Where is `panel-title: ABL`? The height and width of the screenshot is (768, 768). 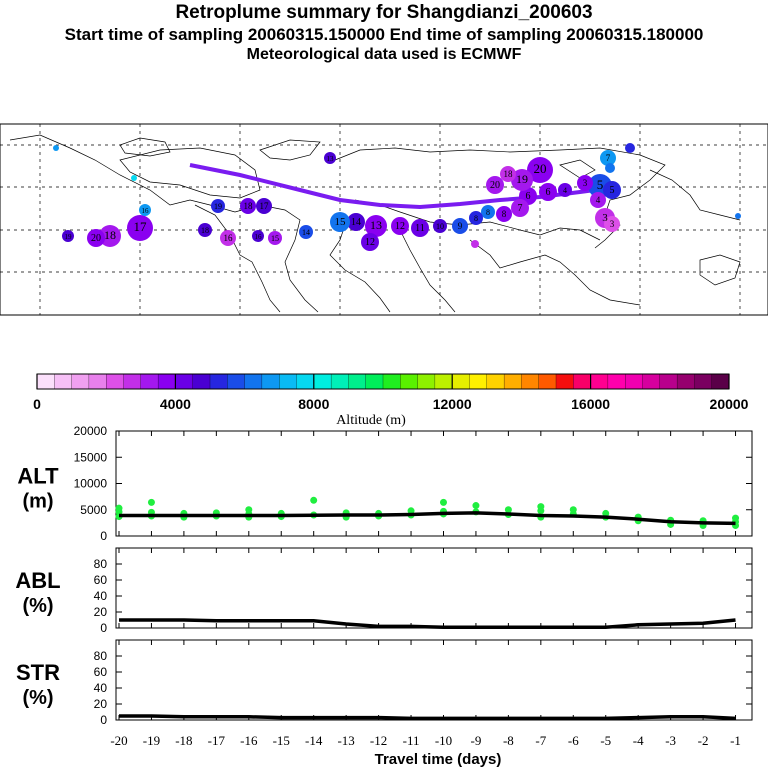 panel-title: ABL is located at coordinates (37, 580).